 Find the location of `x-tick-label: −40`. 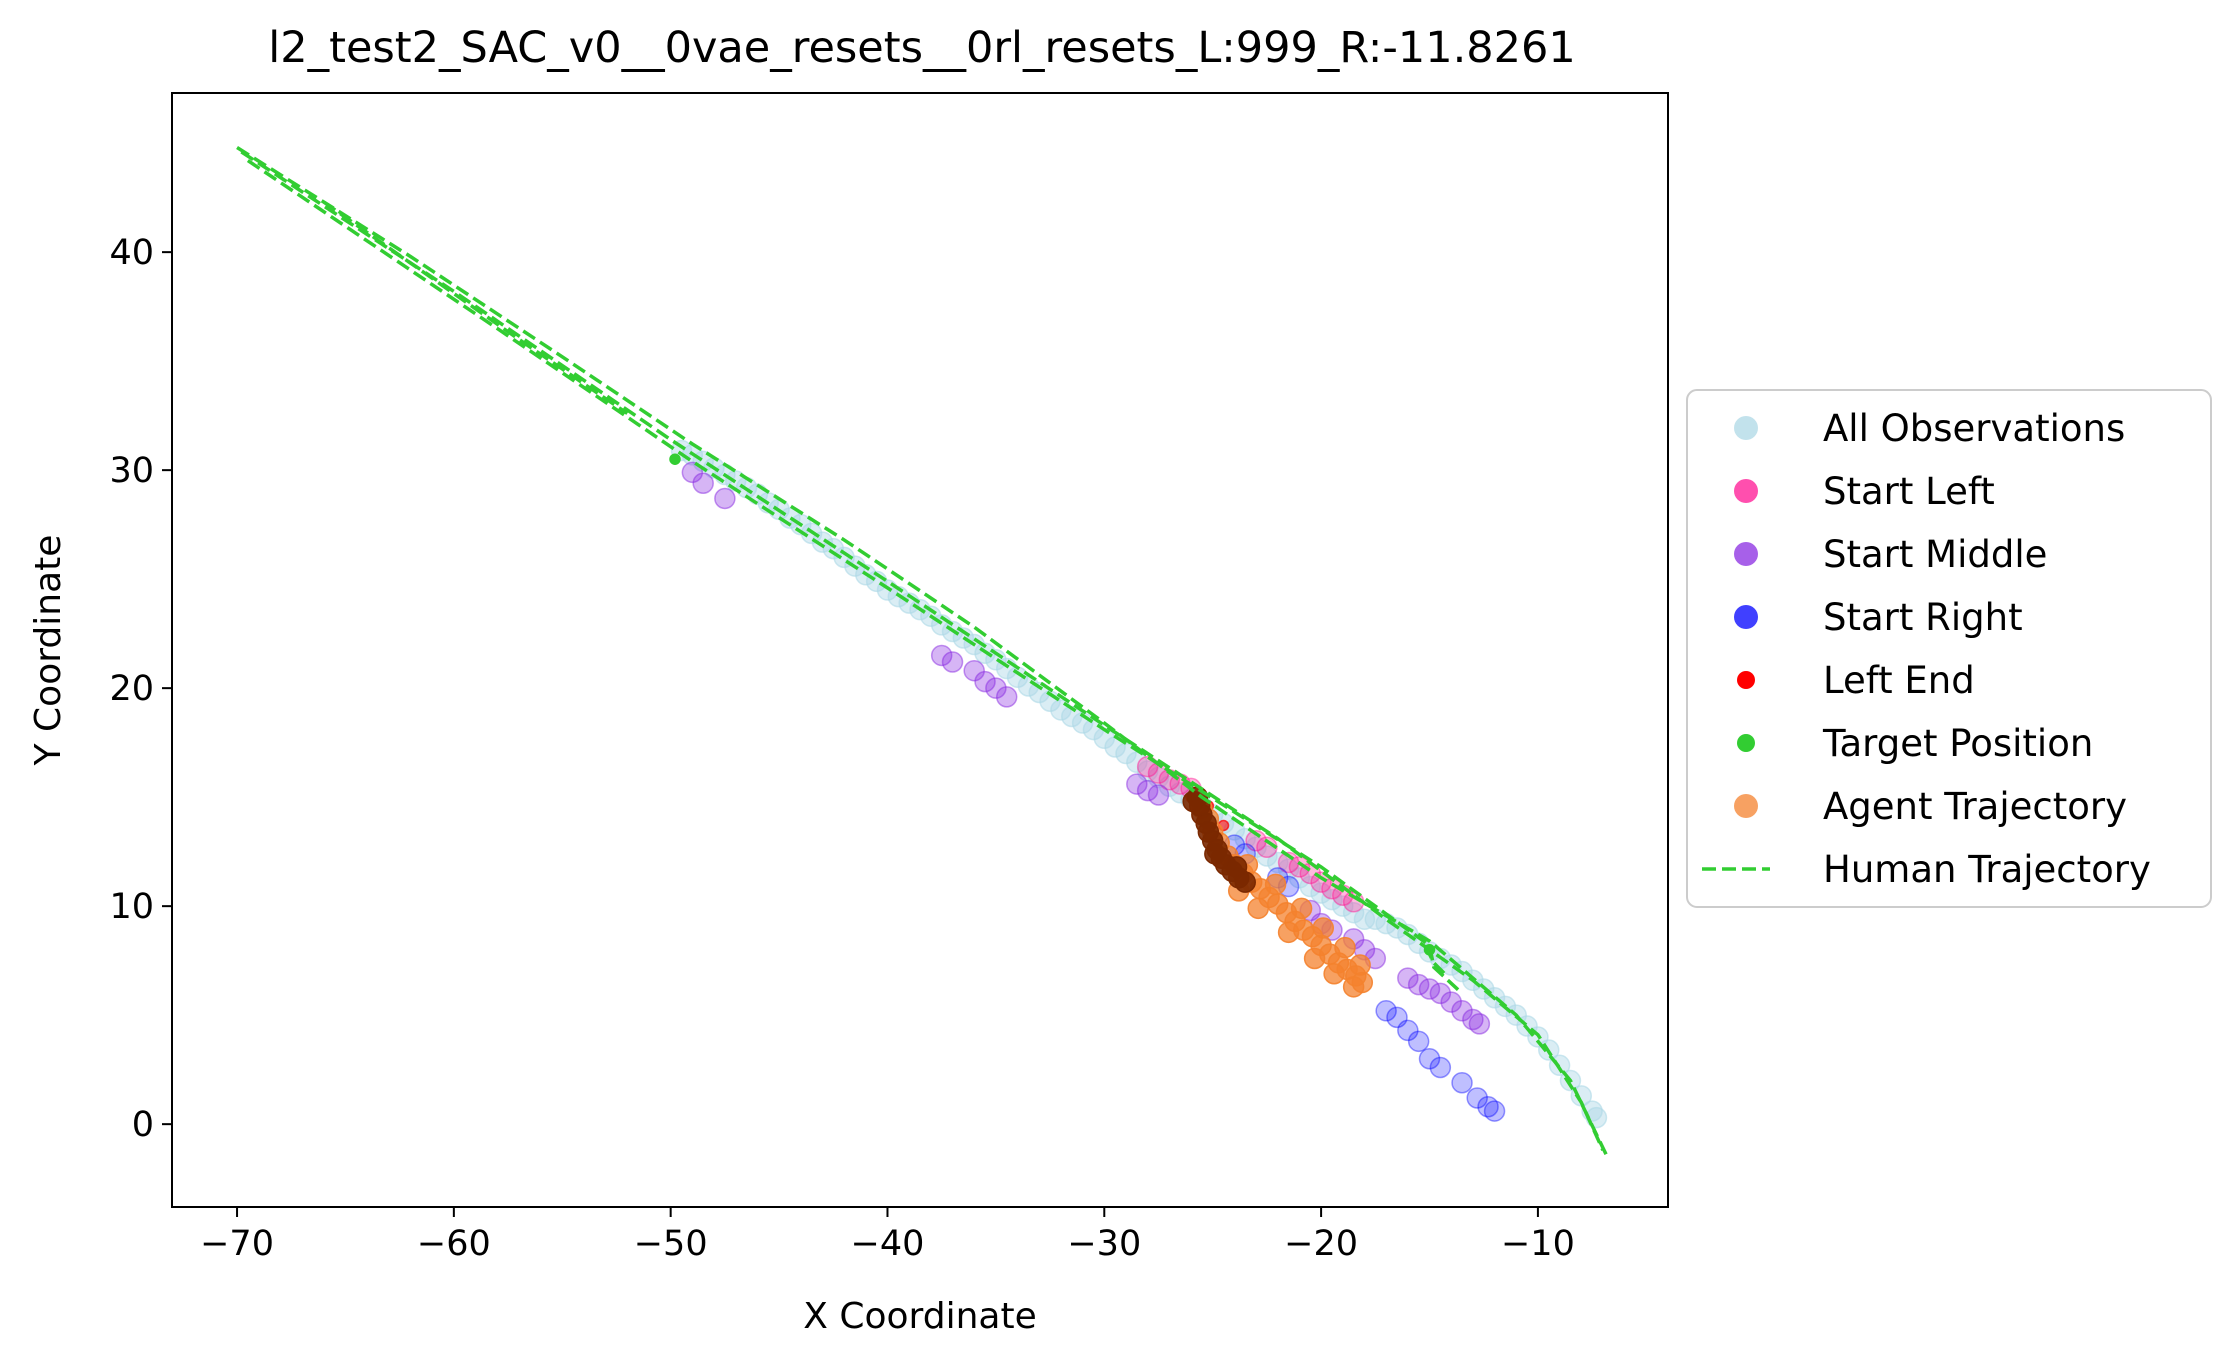

x-tick-label: −40 is located at coordinates (888, 1244).